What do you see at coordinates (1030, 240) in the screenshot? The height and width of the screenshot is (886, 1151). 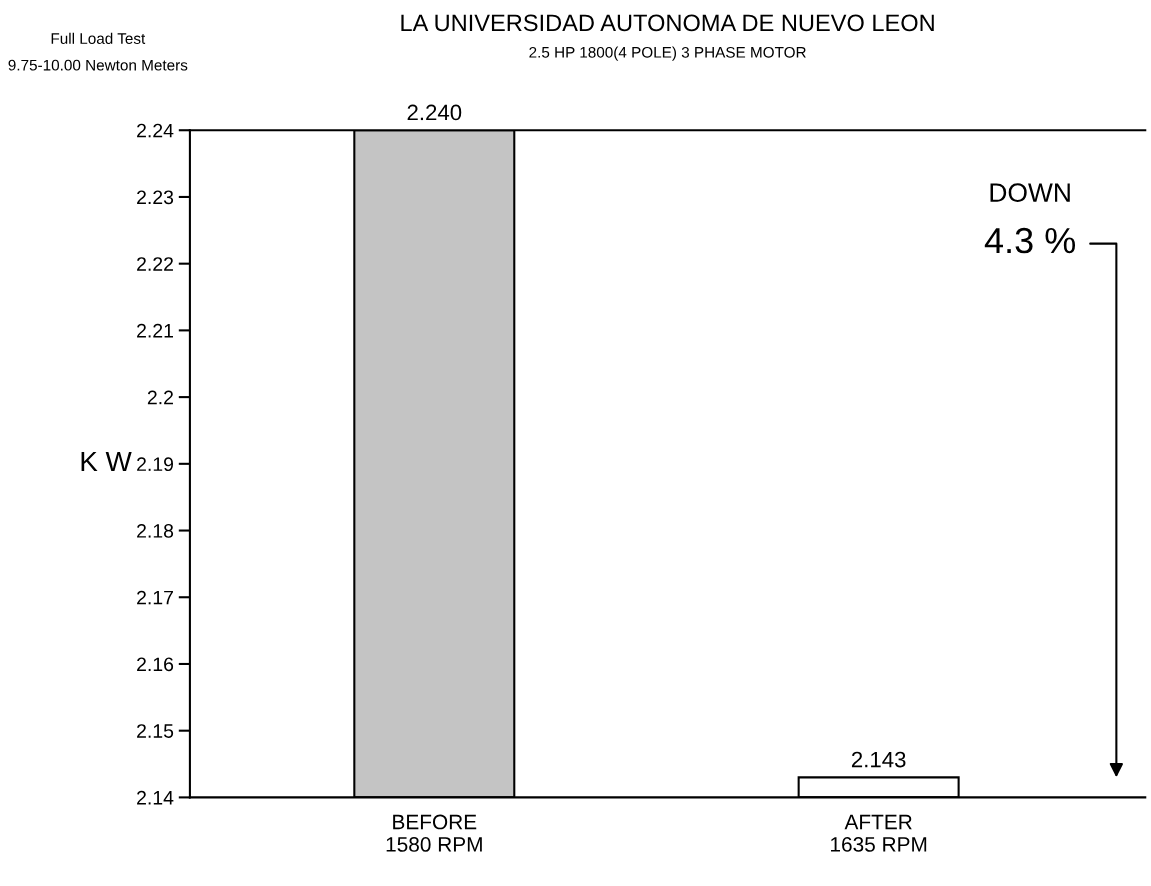 I see `annotation: 4.3 %` at bounding box center [1030, 240].